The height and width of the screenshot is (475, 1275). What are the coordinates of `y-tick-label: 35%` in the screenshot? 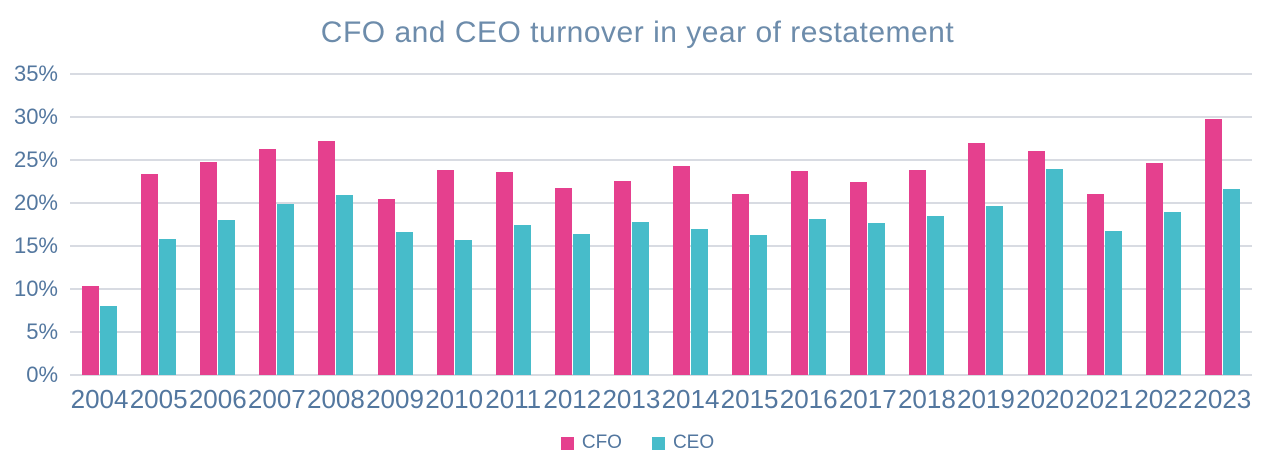 It's located at (35, 73).